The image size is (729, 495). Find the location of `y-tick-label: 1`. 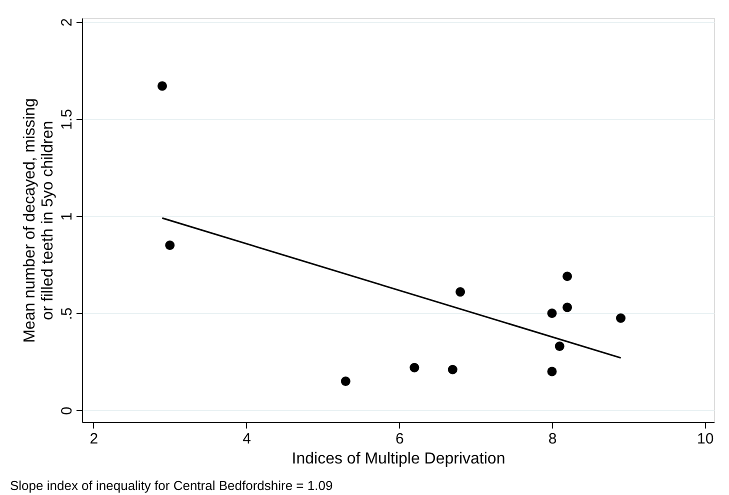

y-tick-label: 1 is located at coordinates (67, 216).